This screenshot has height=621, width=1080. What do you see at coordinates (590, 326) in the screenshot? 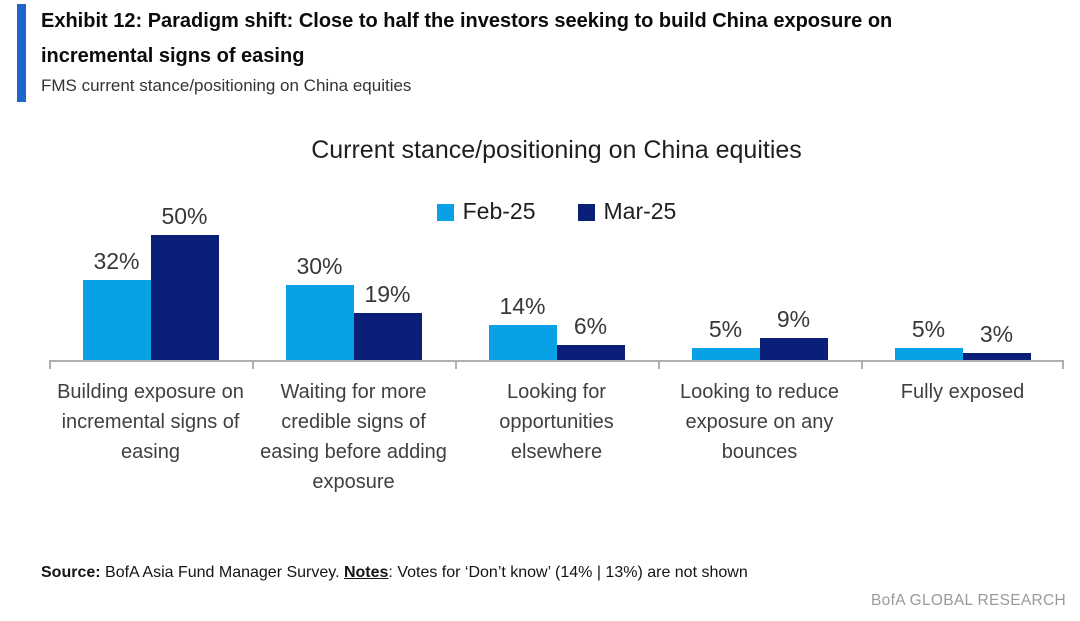
I see `bar-value-label: 6%` at bounding box center [590, 326].